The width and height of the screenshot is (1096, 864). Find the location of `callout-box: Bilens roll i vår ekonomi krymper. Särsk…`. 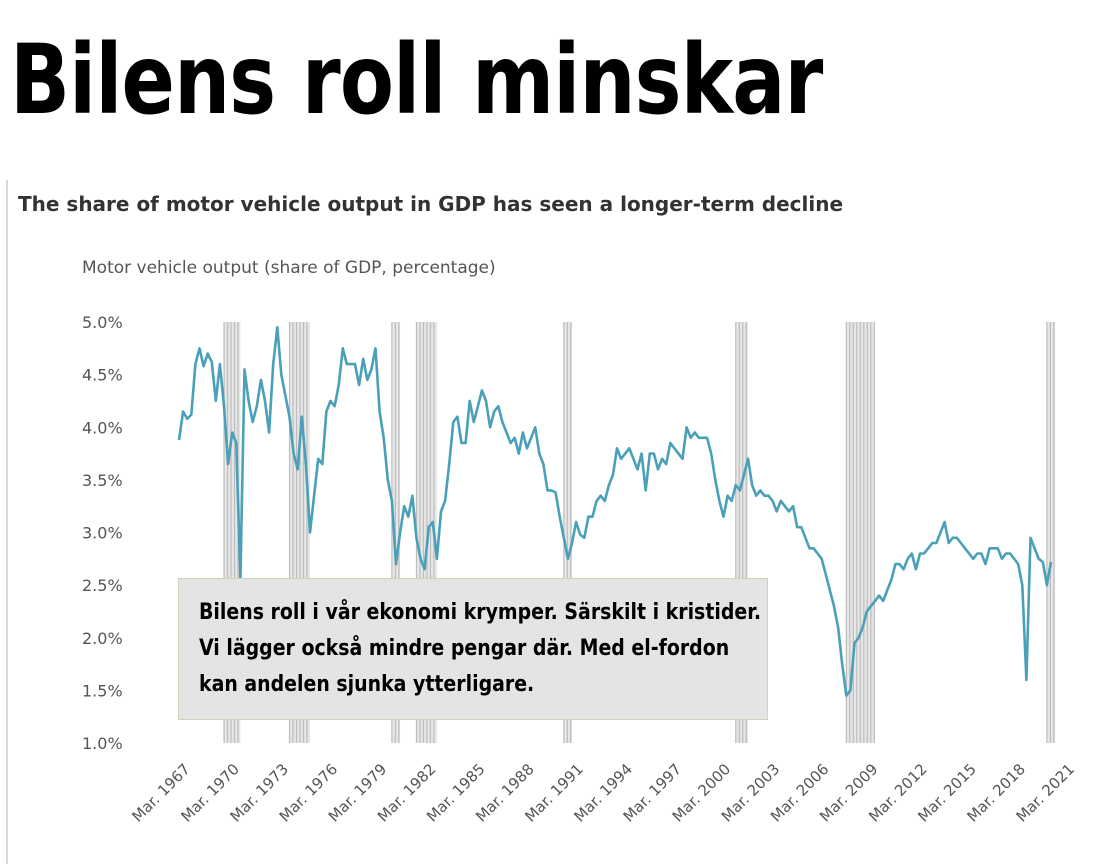

callout-box: Bilens roll i vår ekonomi krymper. Särsk… is located at coordinates (473, 649).